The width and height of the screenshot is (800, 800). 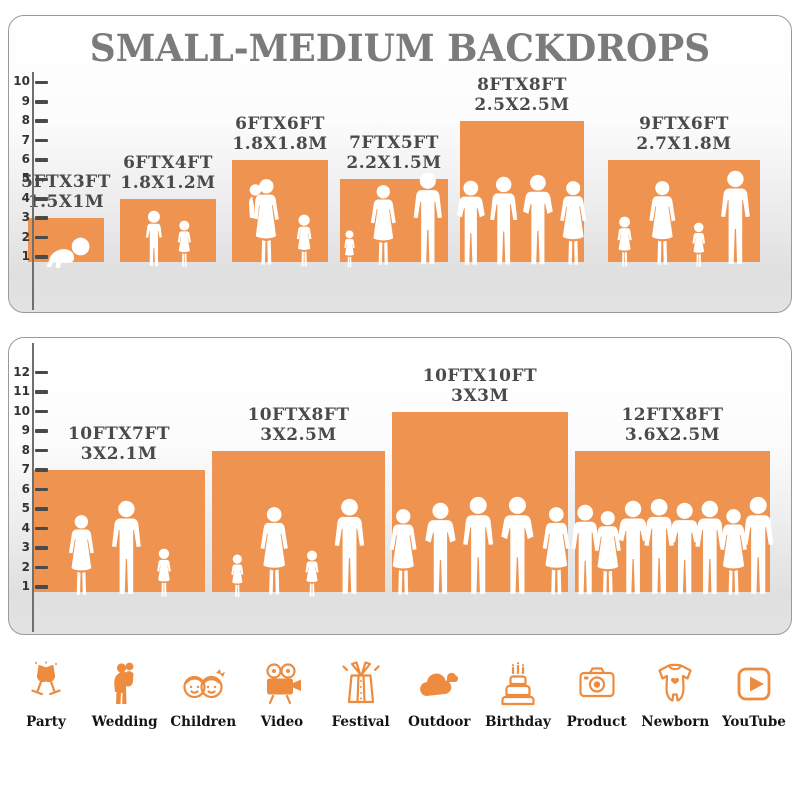 I want to click on ruler-number: 5, so click(x=25, y=508).